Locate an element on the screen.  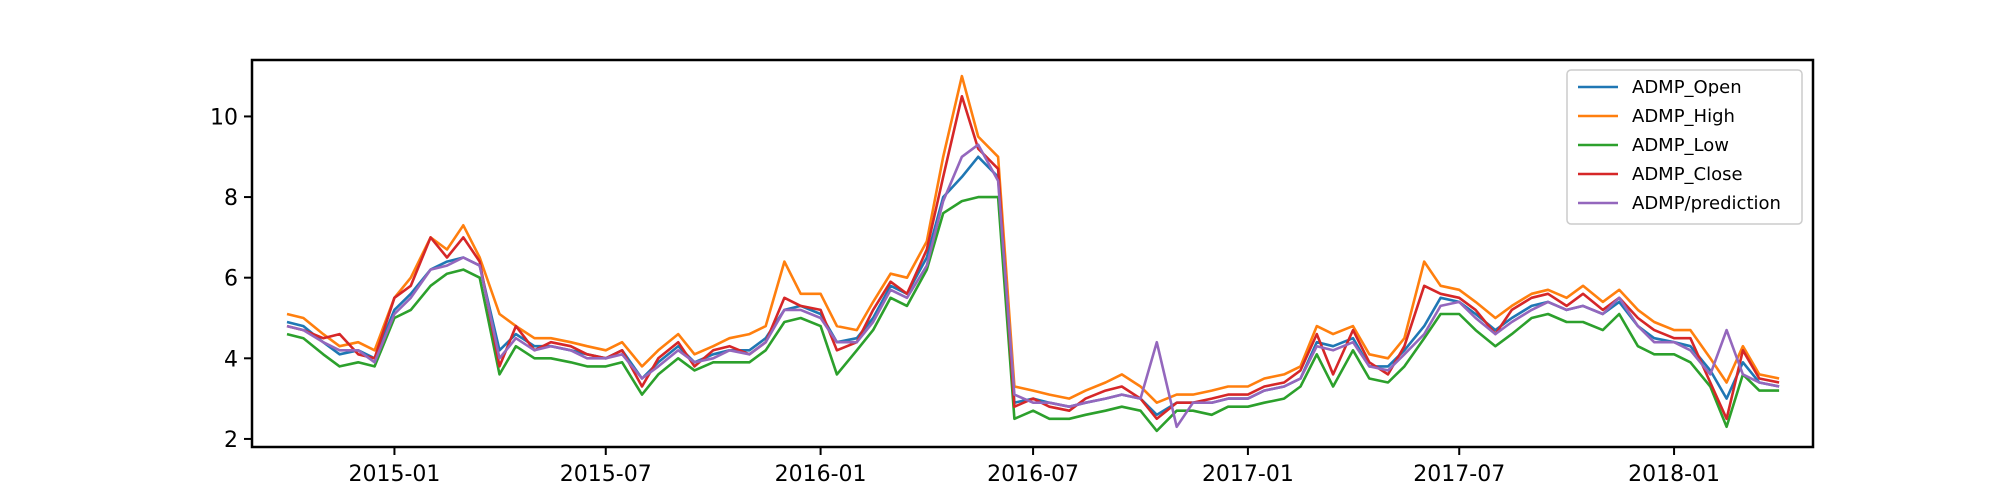
legend-box is located at coordinates (1684, 147).